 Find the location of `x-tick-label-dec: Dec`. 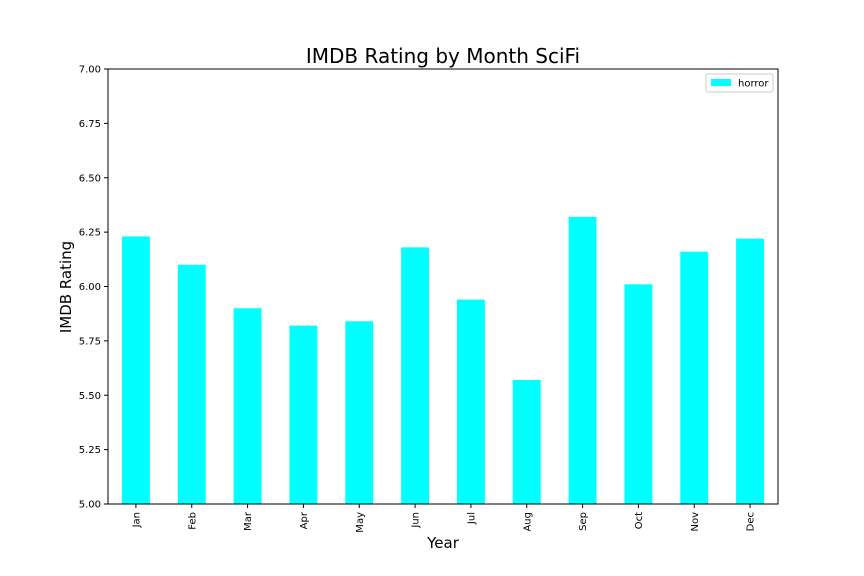

x-tick-label-dec: Dec is located at coordinates (751, 521).